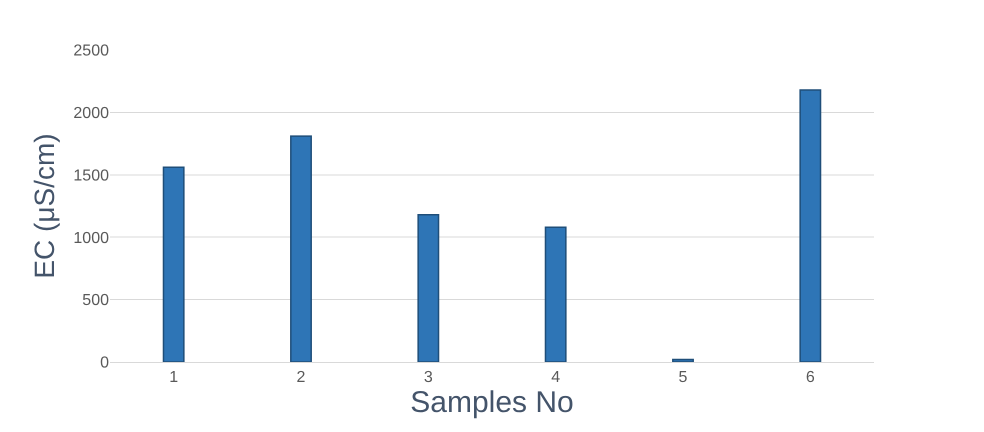 The height and width of the screenshot is (432, 984). What do you see at coordinates (555, 377) in the screenshot?
I see `x-tick-label: 4` at bounding box center [555, 377].